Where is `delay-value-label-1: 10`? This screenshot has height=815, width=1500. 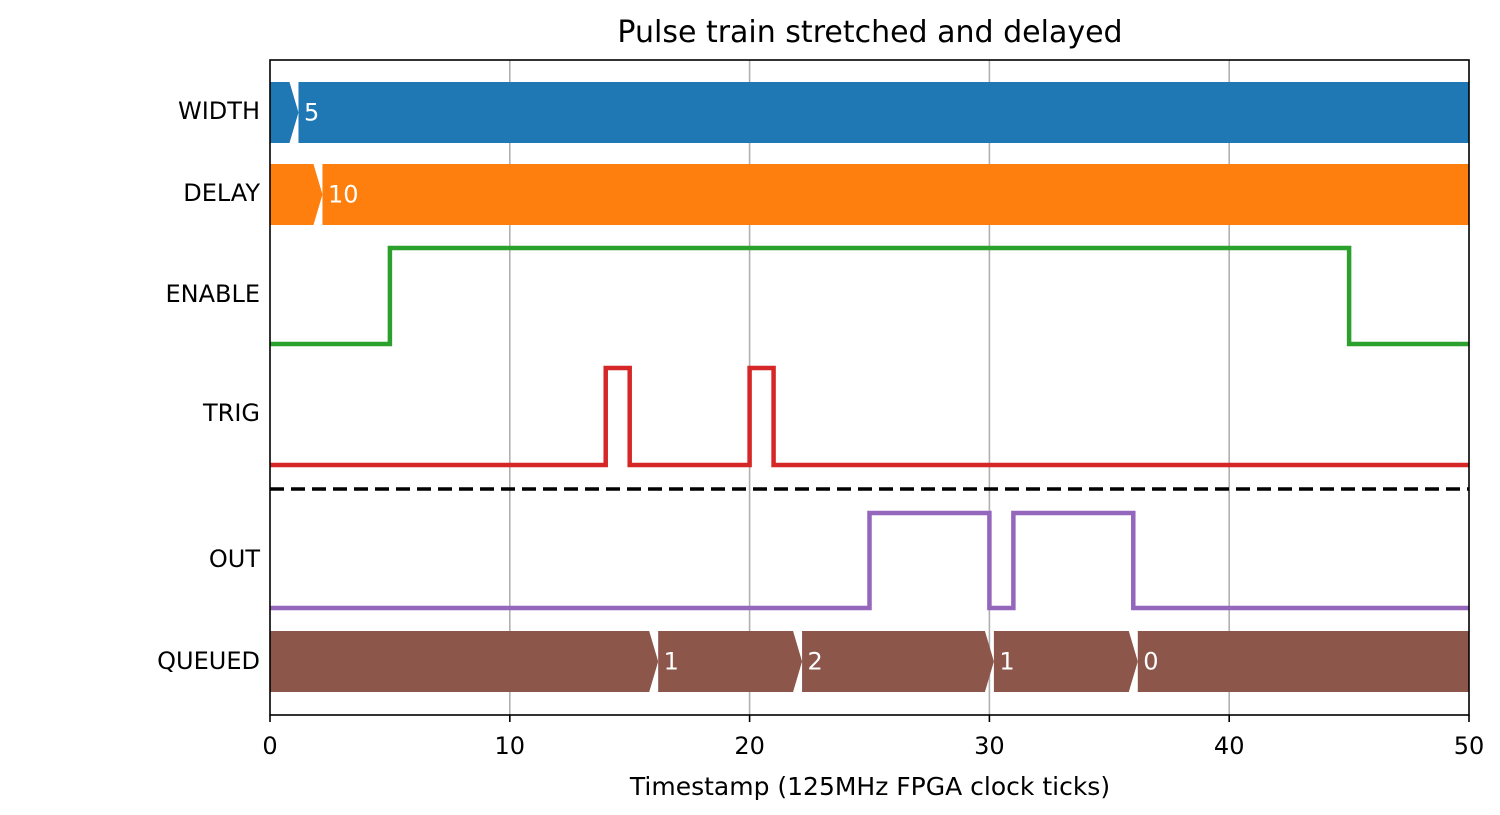
delay-value-label-1: 10 is located at coordinates (343, 195).